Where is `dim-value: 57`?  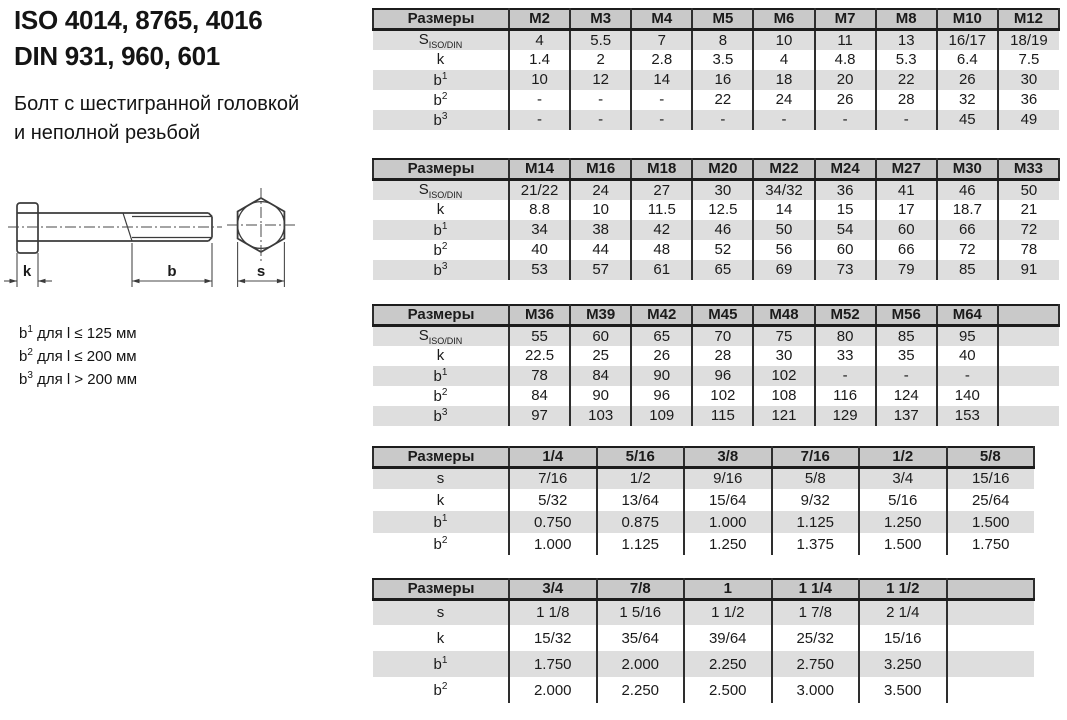 dim-value: 57 is located at coordinates (601, 269).